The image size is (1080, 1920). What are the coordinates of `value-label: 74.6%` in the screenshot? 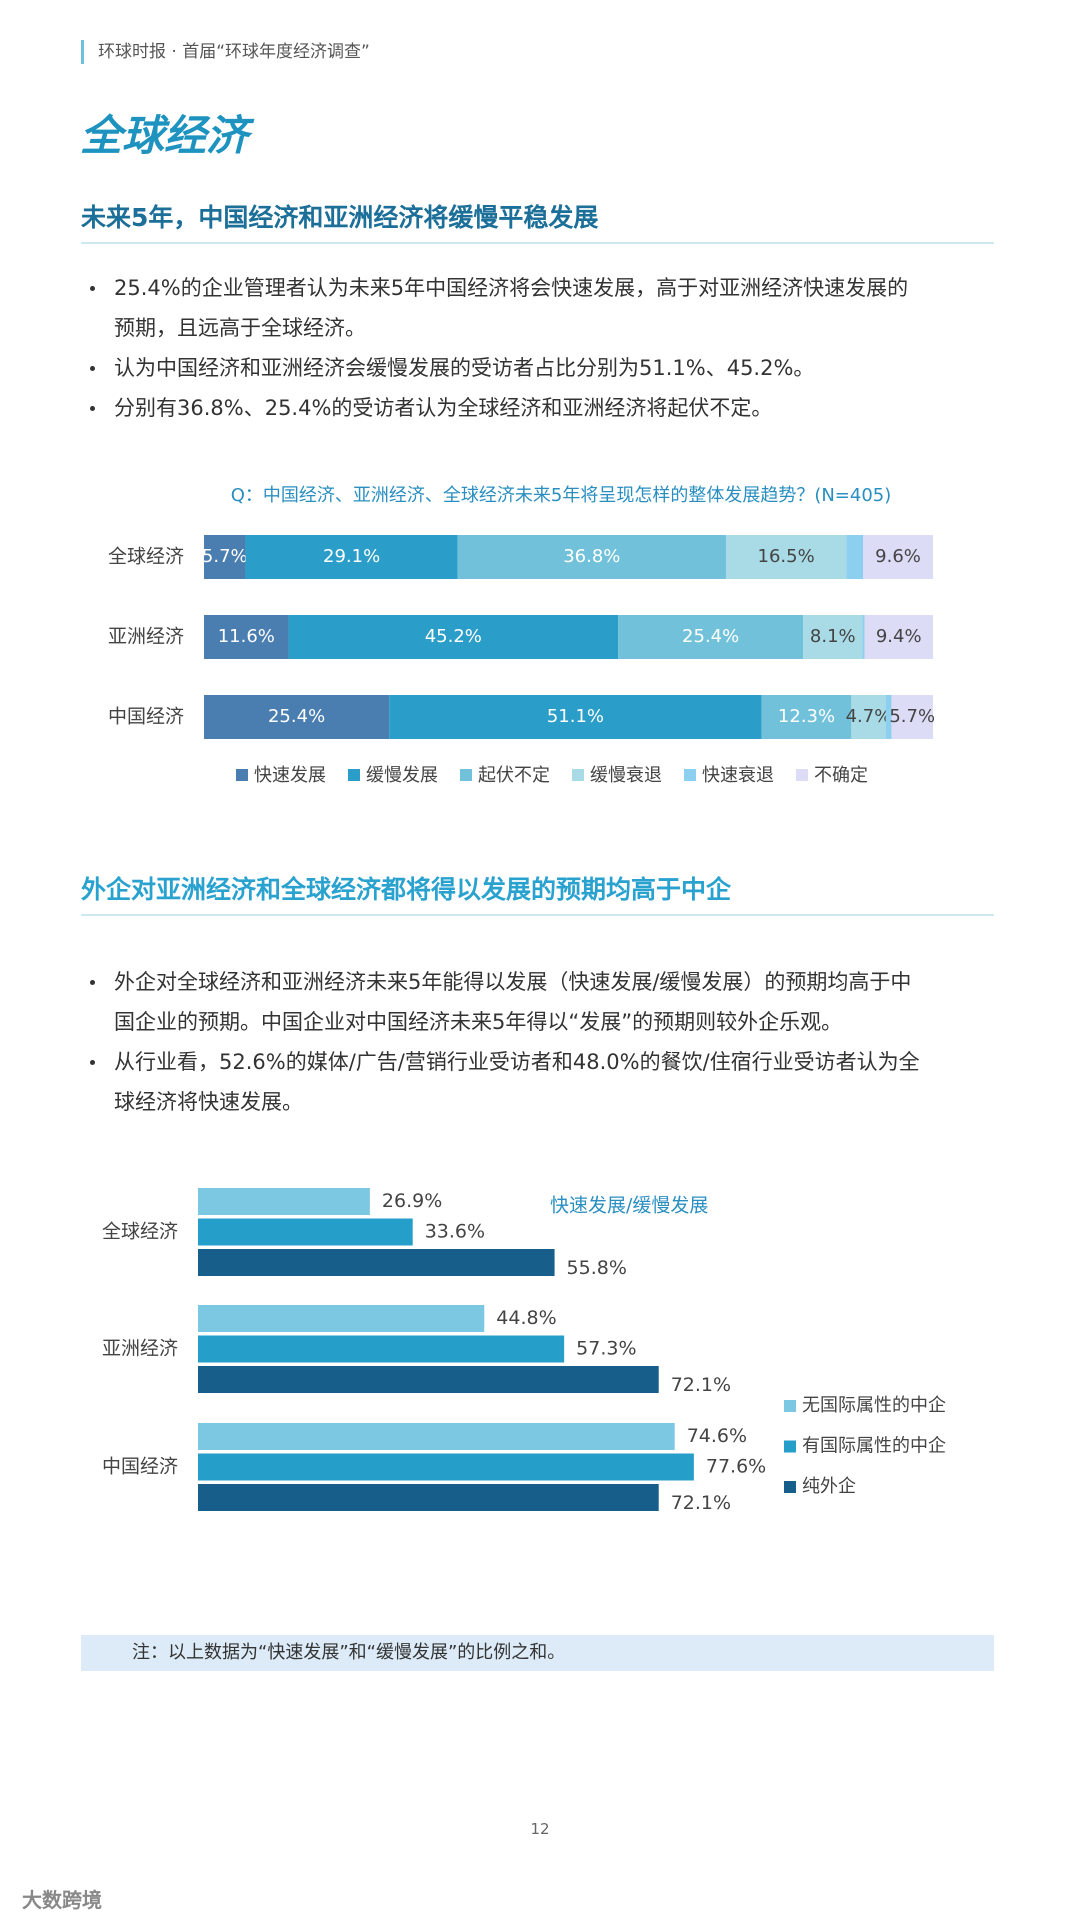 It's located at (717, 1436).